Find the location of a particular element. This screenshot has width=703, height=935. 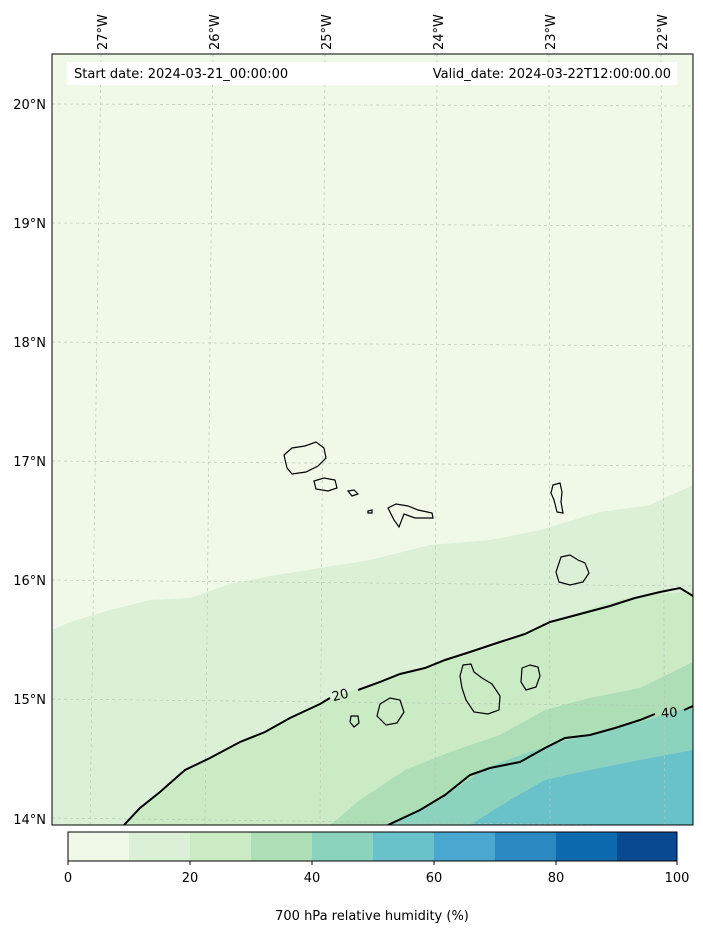

lat-label-17n: 17°N is located at coordinates (29, 462).